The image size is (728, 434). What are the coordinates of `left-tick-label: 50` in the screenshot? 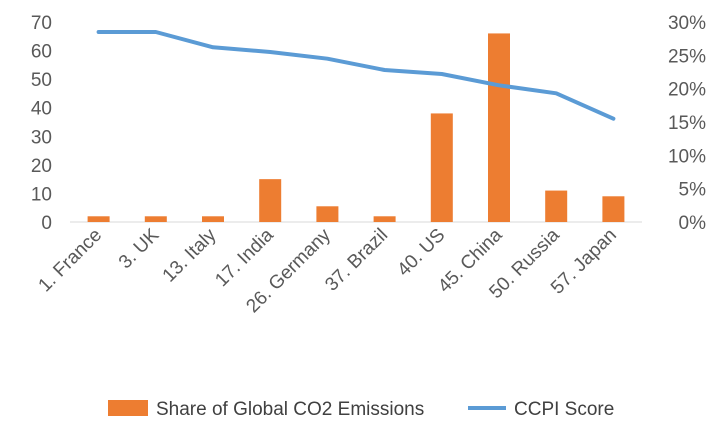 It's located at (41, 80).